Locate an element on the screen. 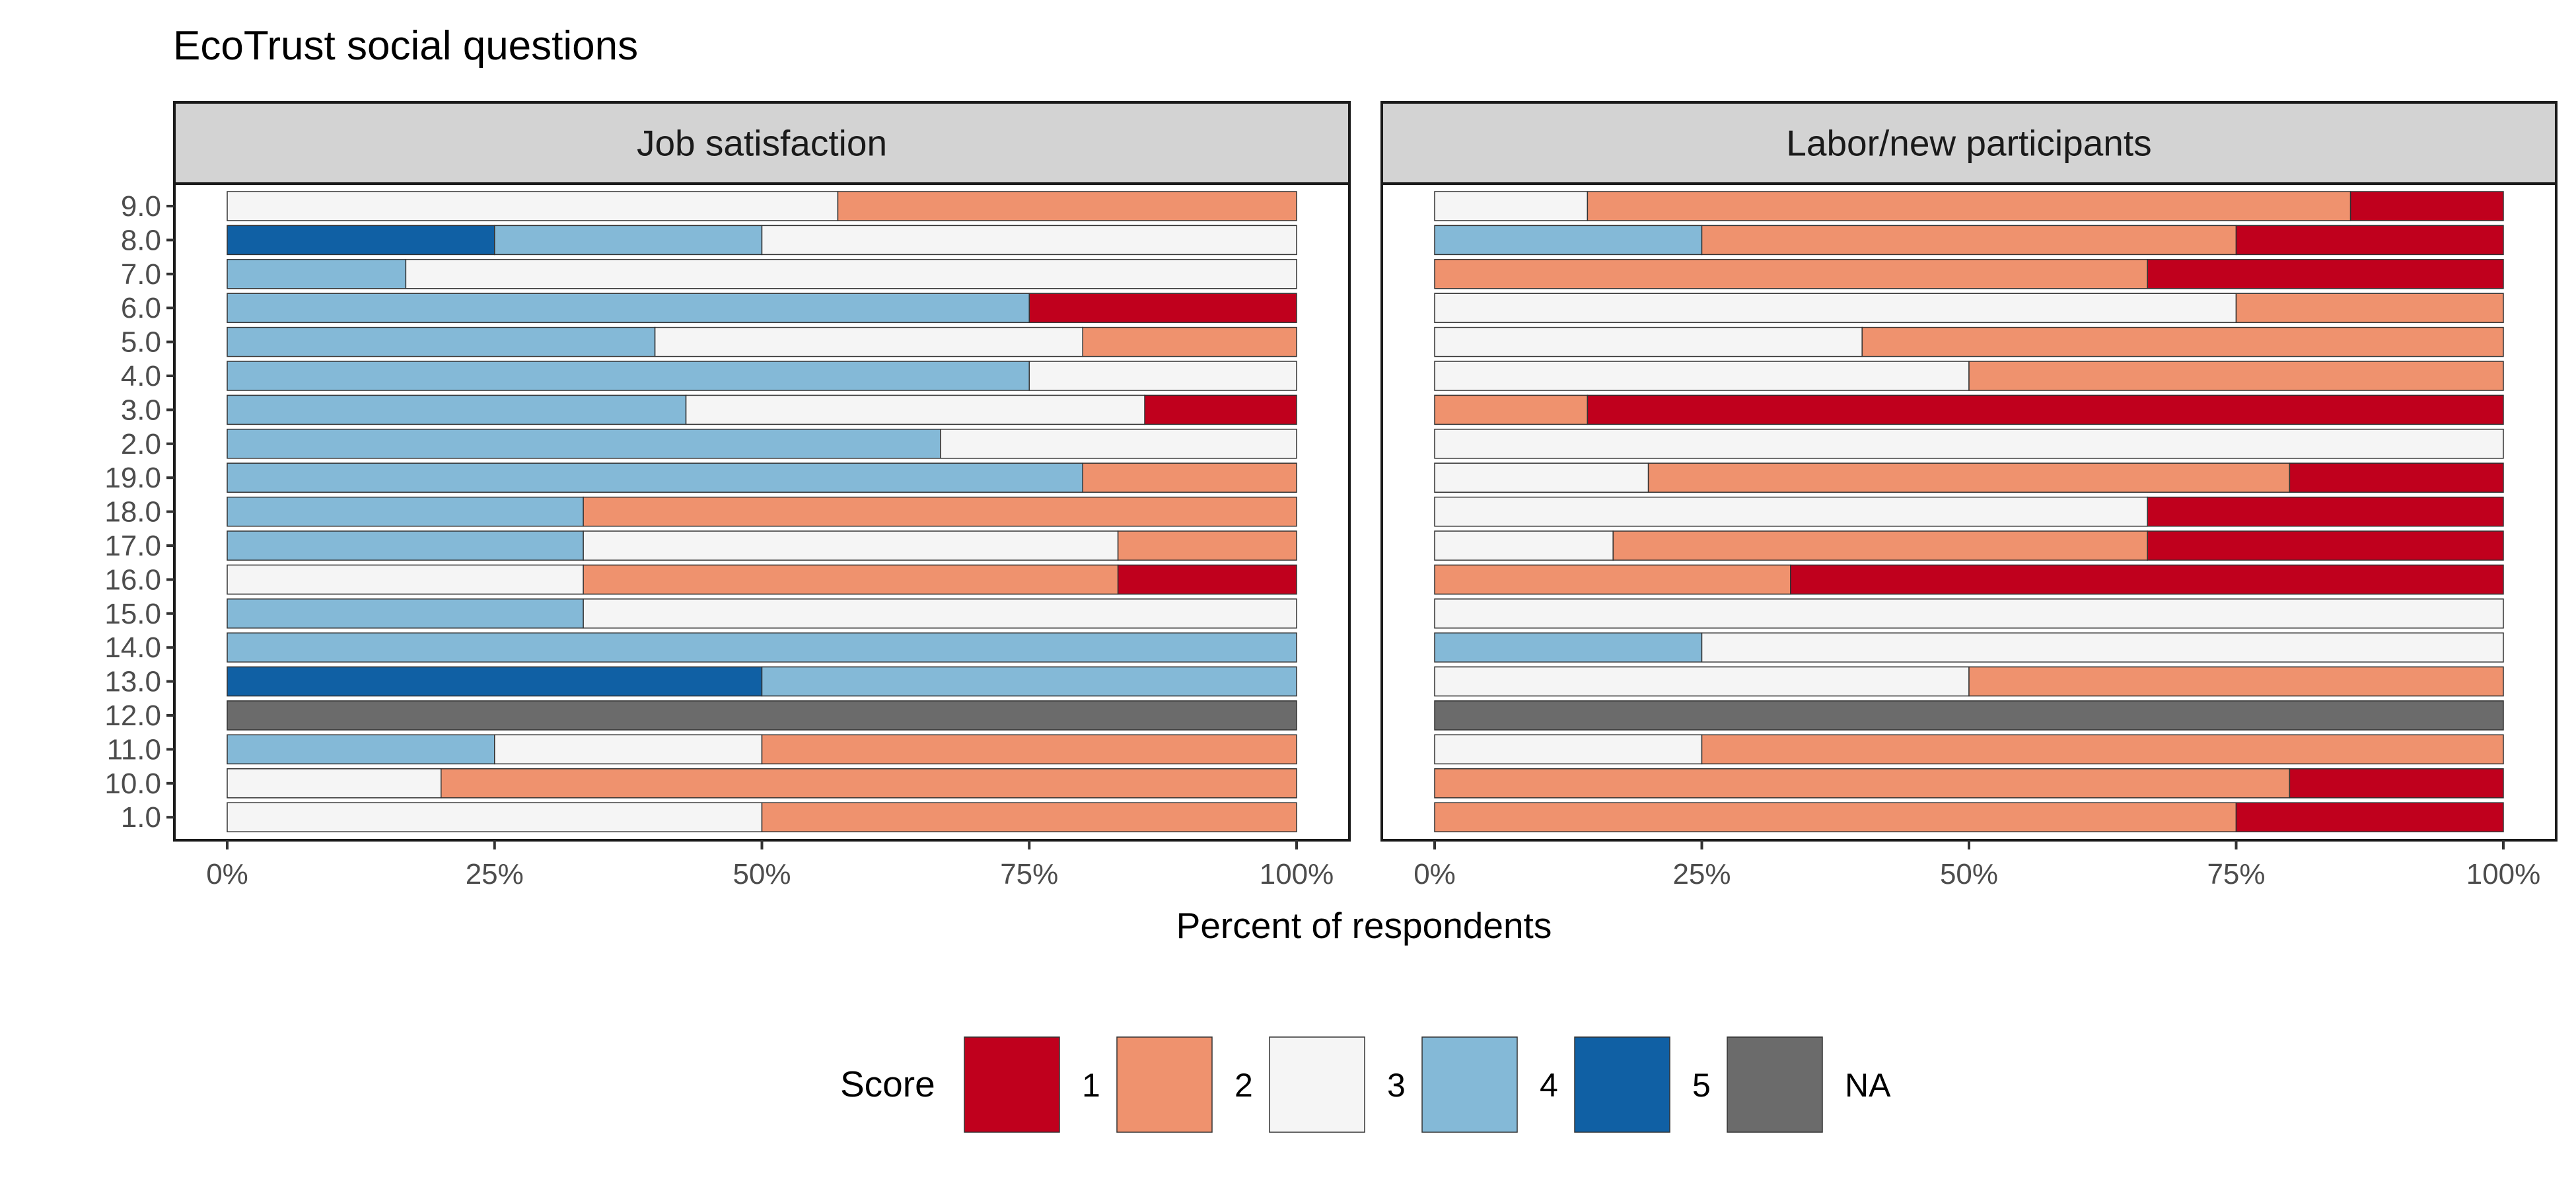 The width and height of the screenshot is (2576, 1189). bar-segment-16.0-score-3 is located at coordinates (406, 579).